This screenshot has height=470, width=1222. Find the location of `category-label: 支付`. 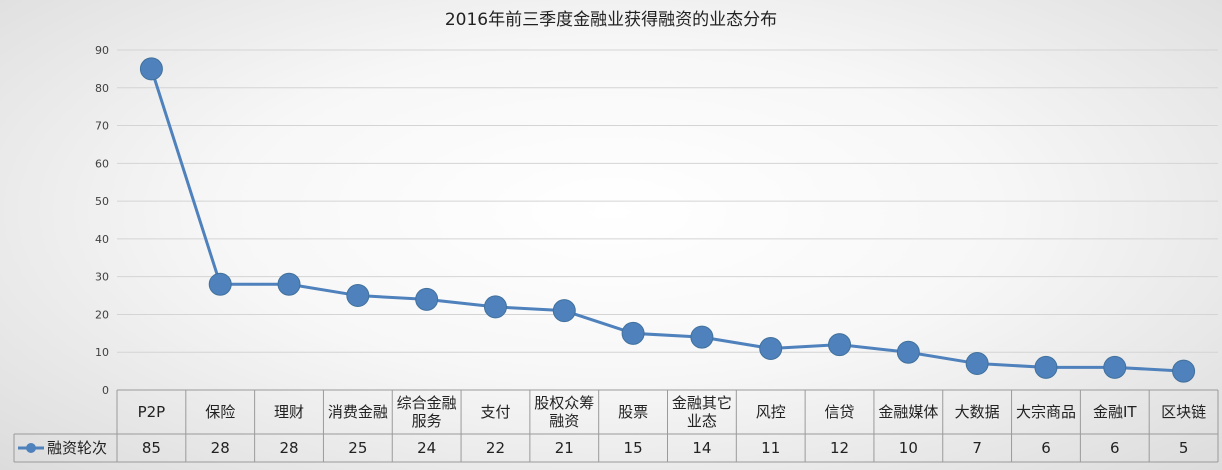

category-label: 支付 is located at coordinates (495, 412).